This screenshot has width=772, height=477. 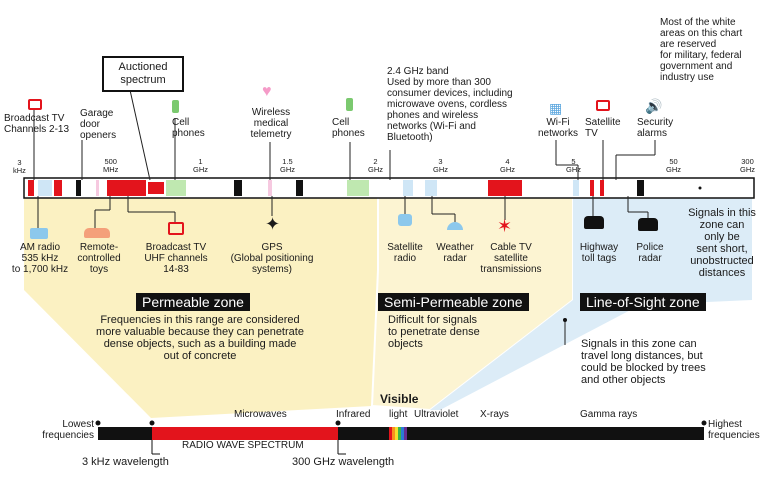 I want to click on label-police-radar: Police radar, so click(x=650, y=253).